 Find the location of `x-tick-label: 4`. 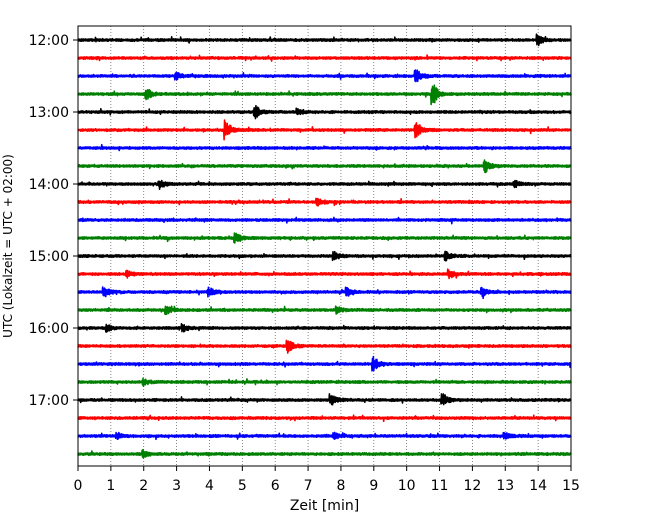

x-tick-label: 4 is located at coordinates (209, 486).